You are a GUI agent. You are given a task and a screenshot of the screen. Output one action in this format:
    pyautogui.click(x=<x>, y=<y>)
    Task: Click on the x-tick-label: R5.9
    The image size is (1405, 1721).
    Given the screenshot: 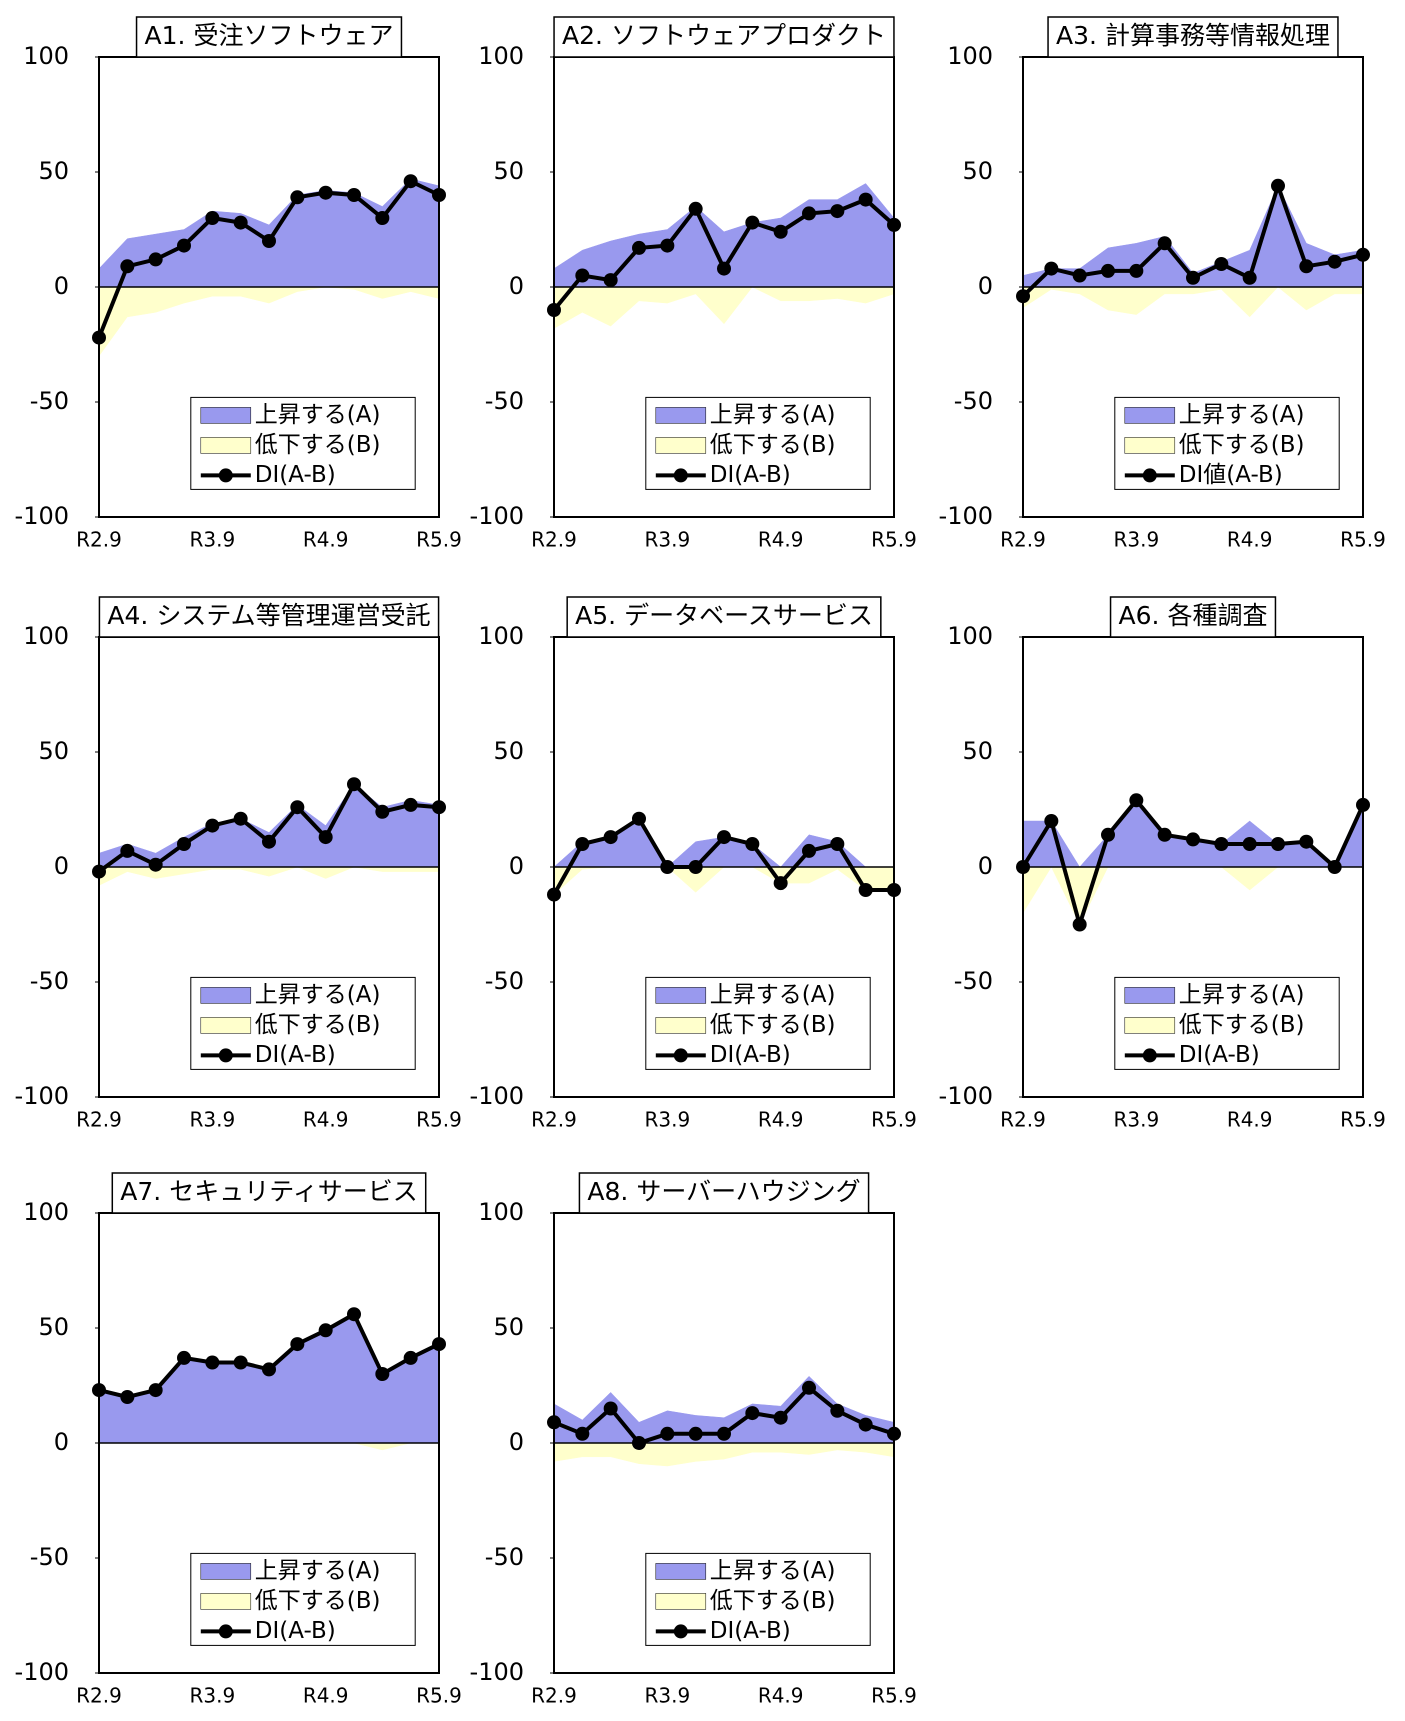 What is the action you would take?
    pyautogui.click(x=1363, y=540)
    